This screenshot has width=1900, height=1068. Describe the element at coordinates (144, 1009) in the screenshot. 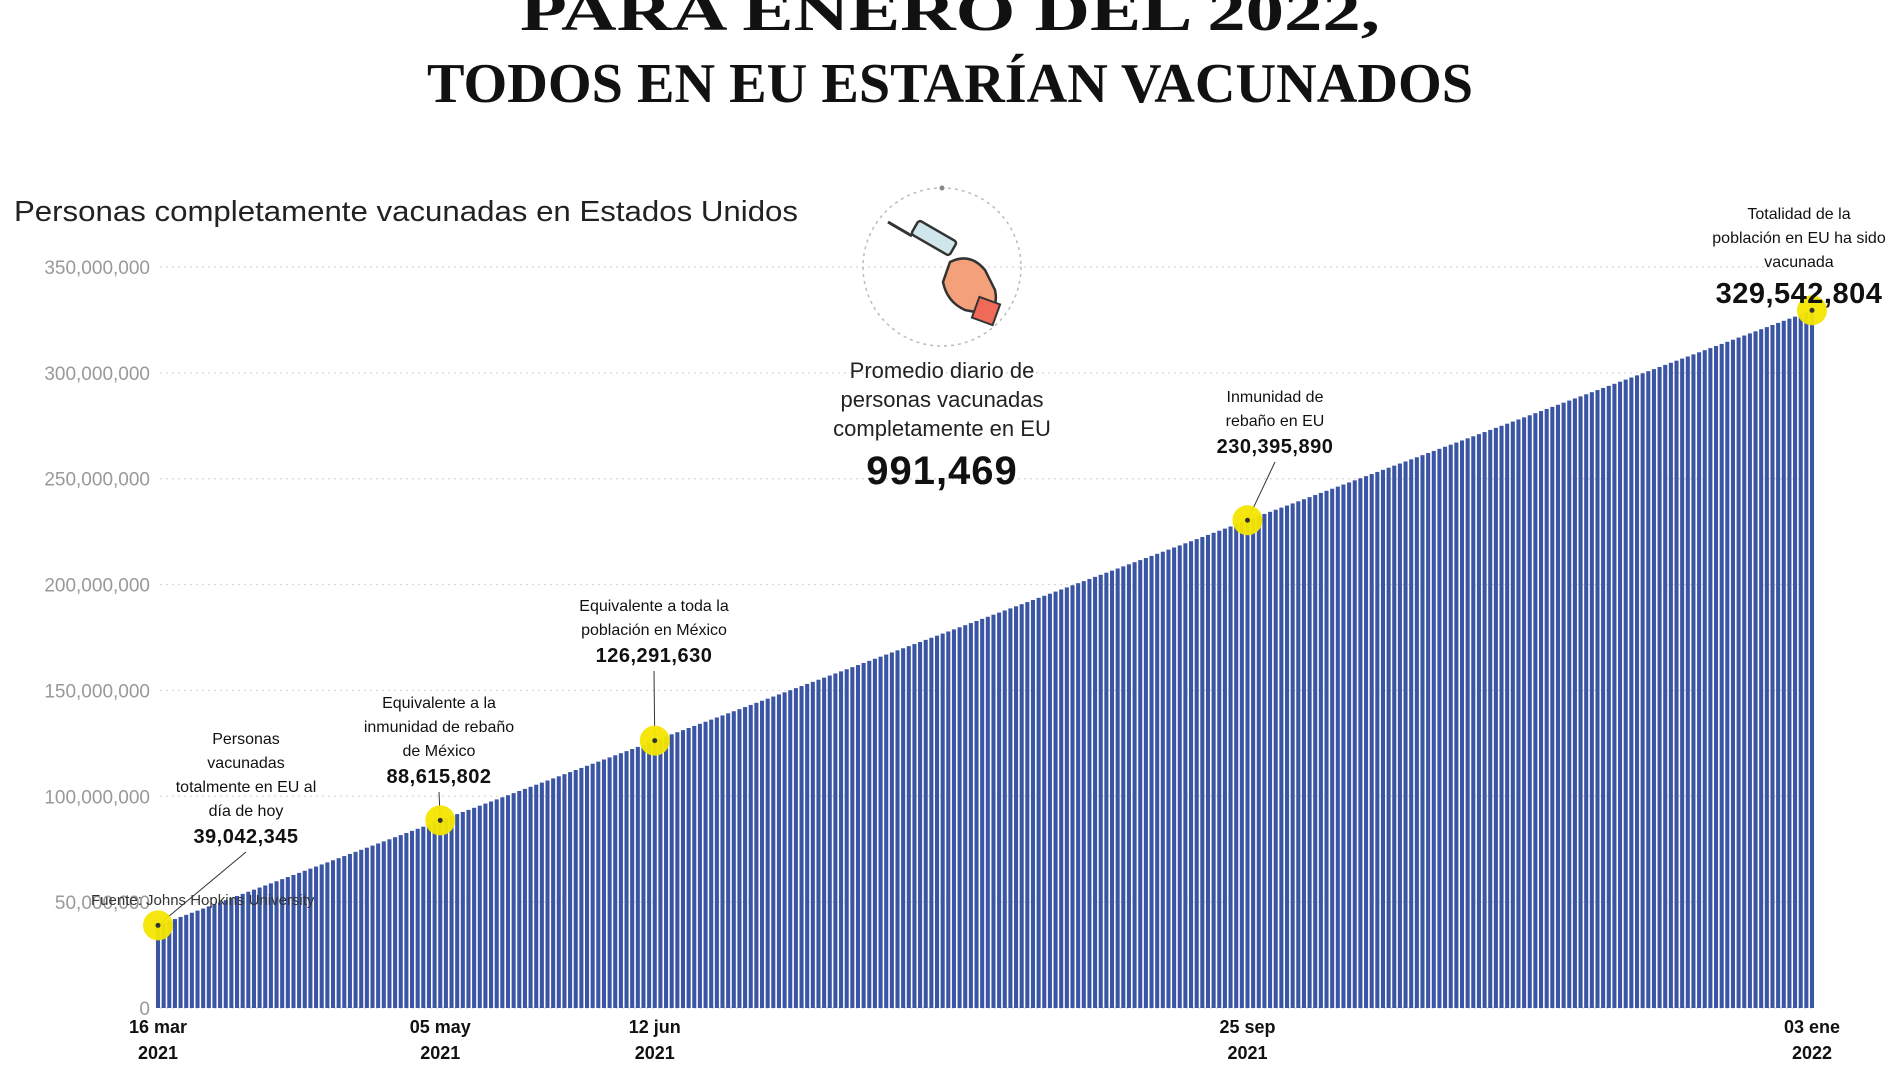

I see `y-tick-label: 0` at that location.